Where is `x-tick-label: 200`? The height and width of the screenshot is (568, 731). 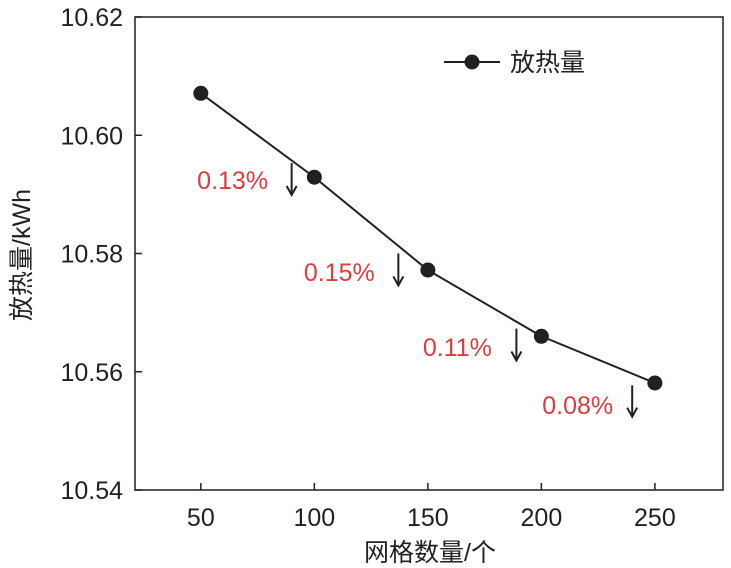
x-tick-label: 200 is located at coordinates (542, 518).